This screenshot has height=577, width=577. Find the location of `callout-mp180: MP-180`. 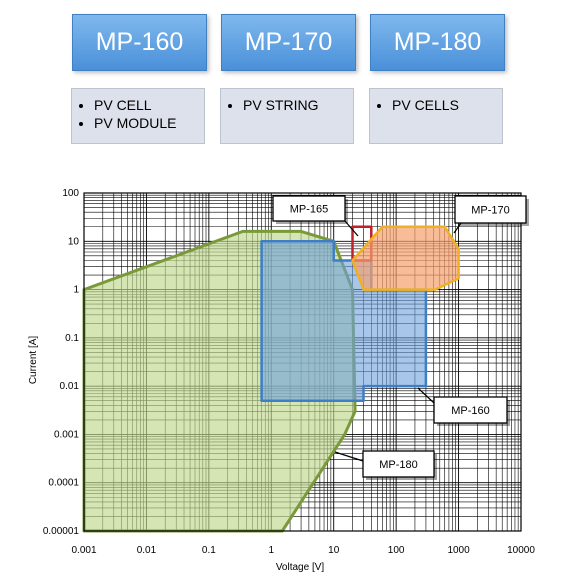

callout-mp180: MP-180 is located at coordinates (398, 465).